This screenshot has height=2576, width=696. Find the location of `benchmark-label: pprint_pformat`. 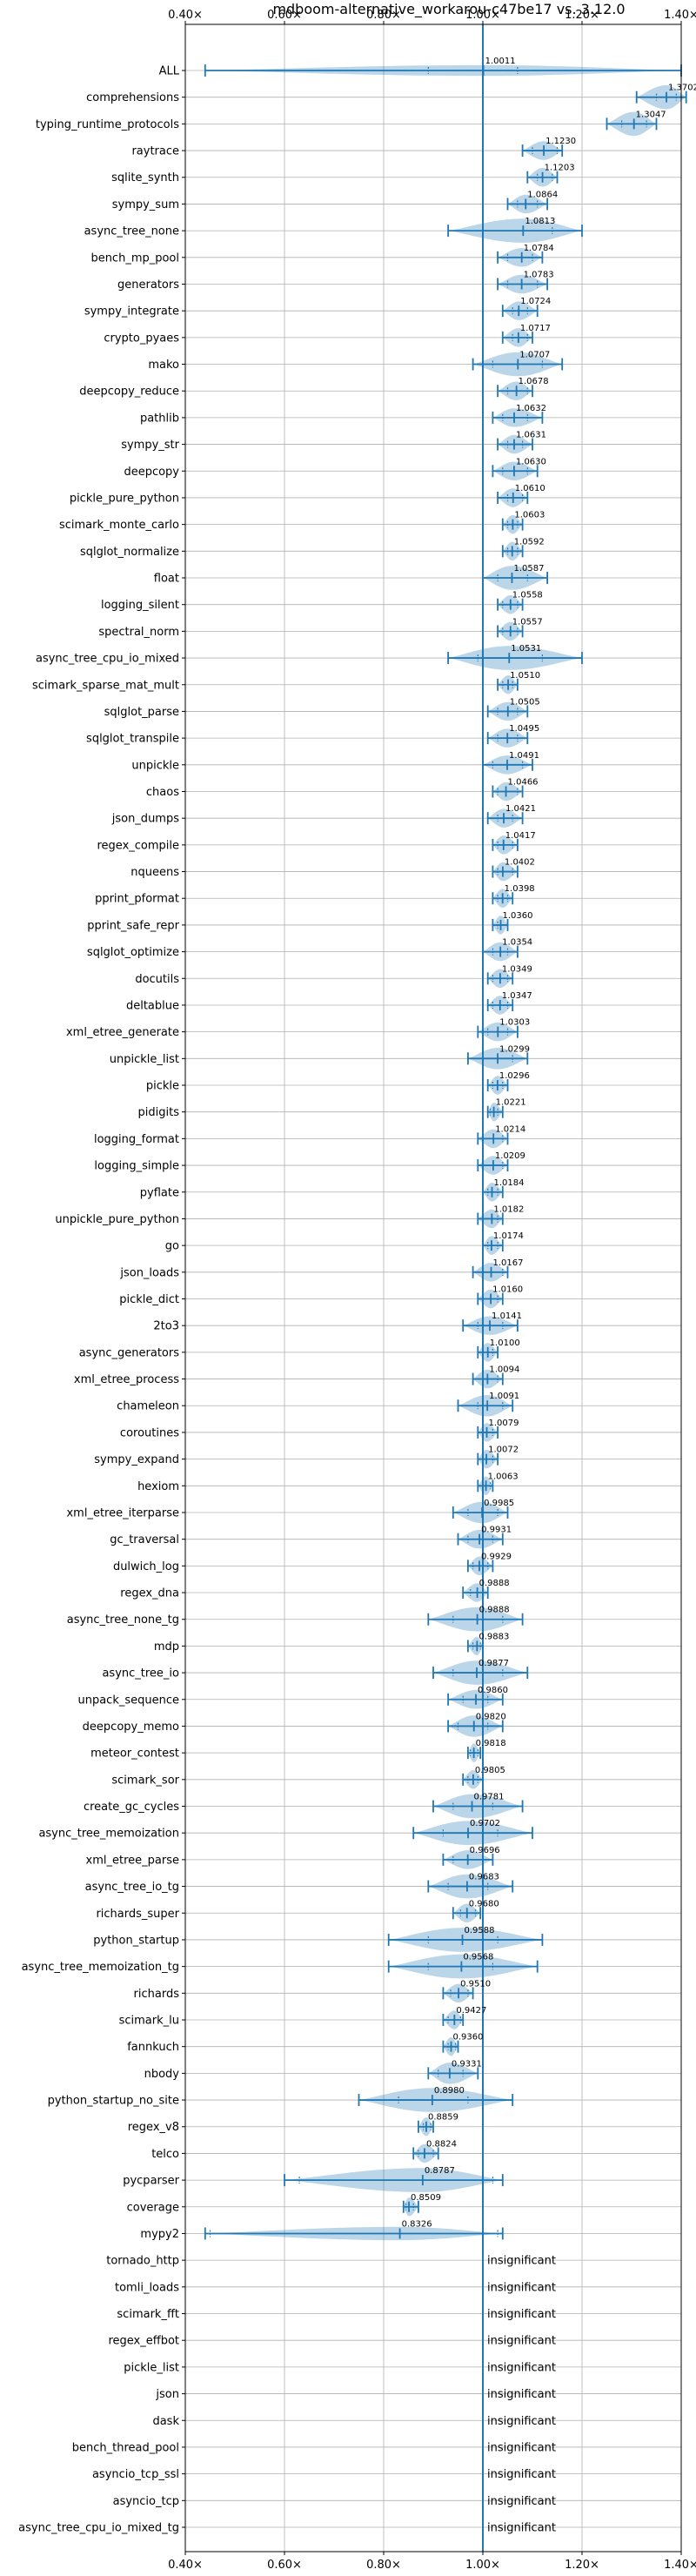

benchmark-label: pprint_pformat is located at coordinates (137, 900).